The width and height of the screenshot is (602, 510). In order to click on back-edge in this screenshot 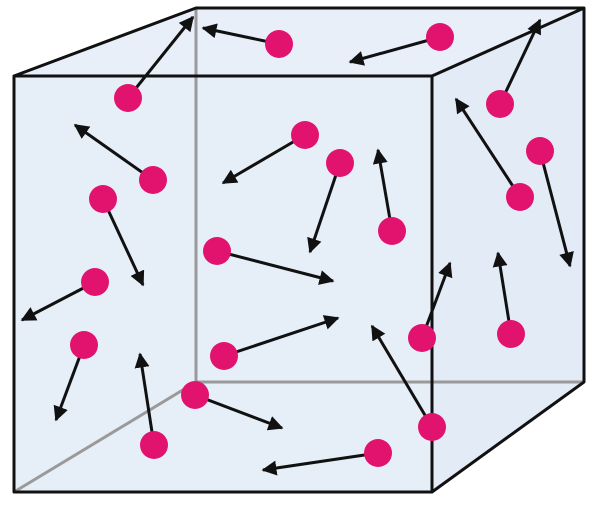, I will do `click(105, 437)`.